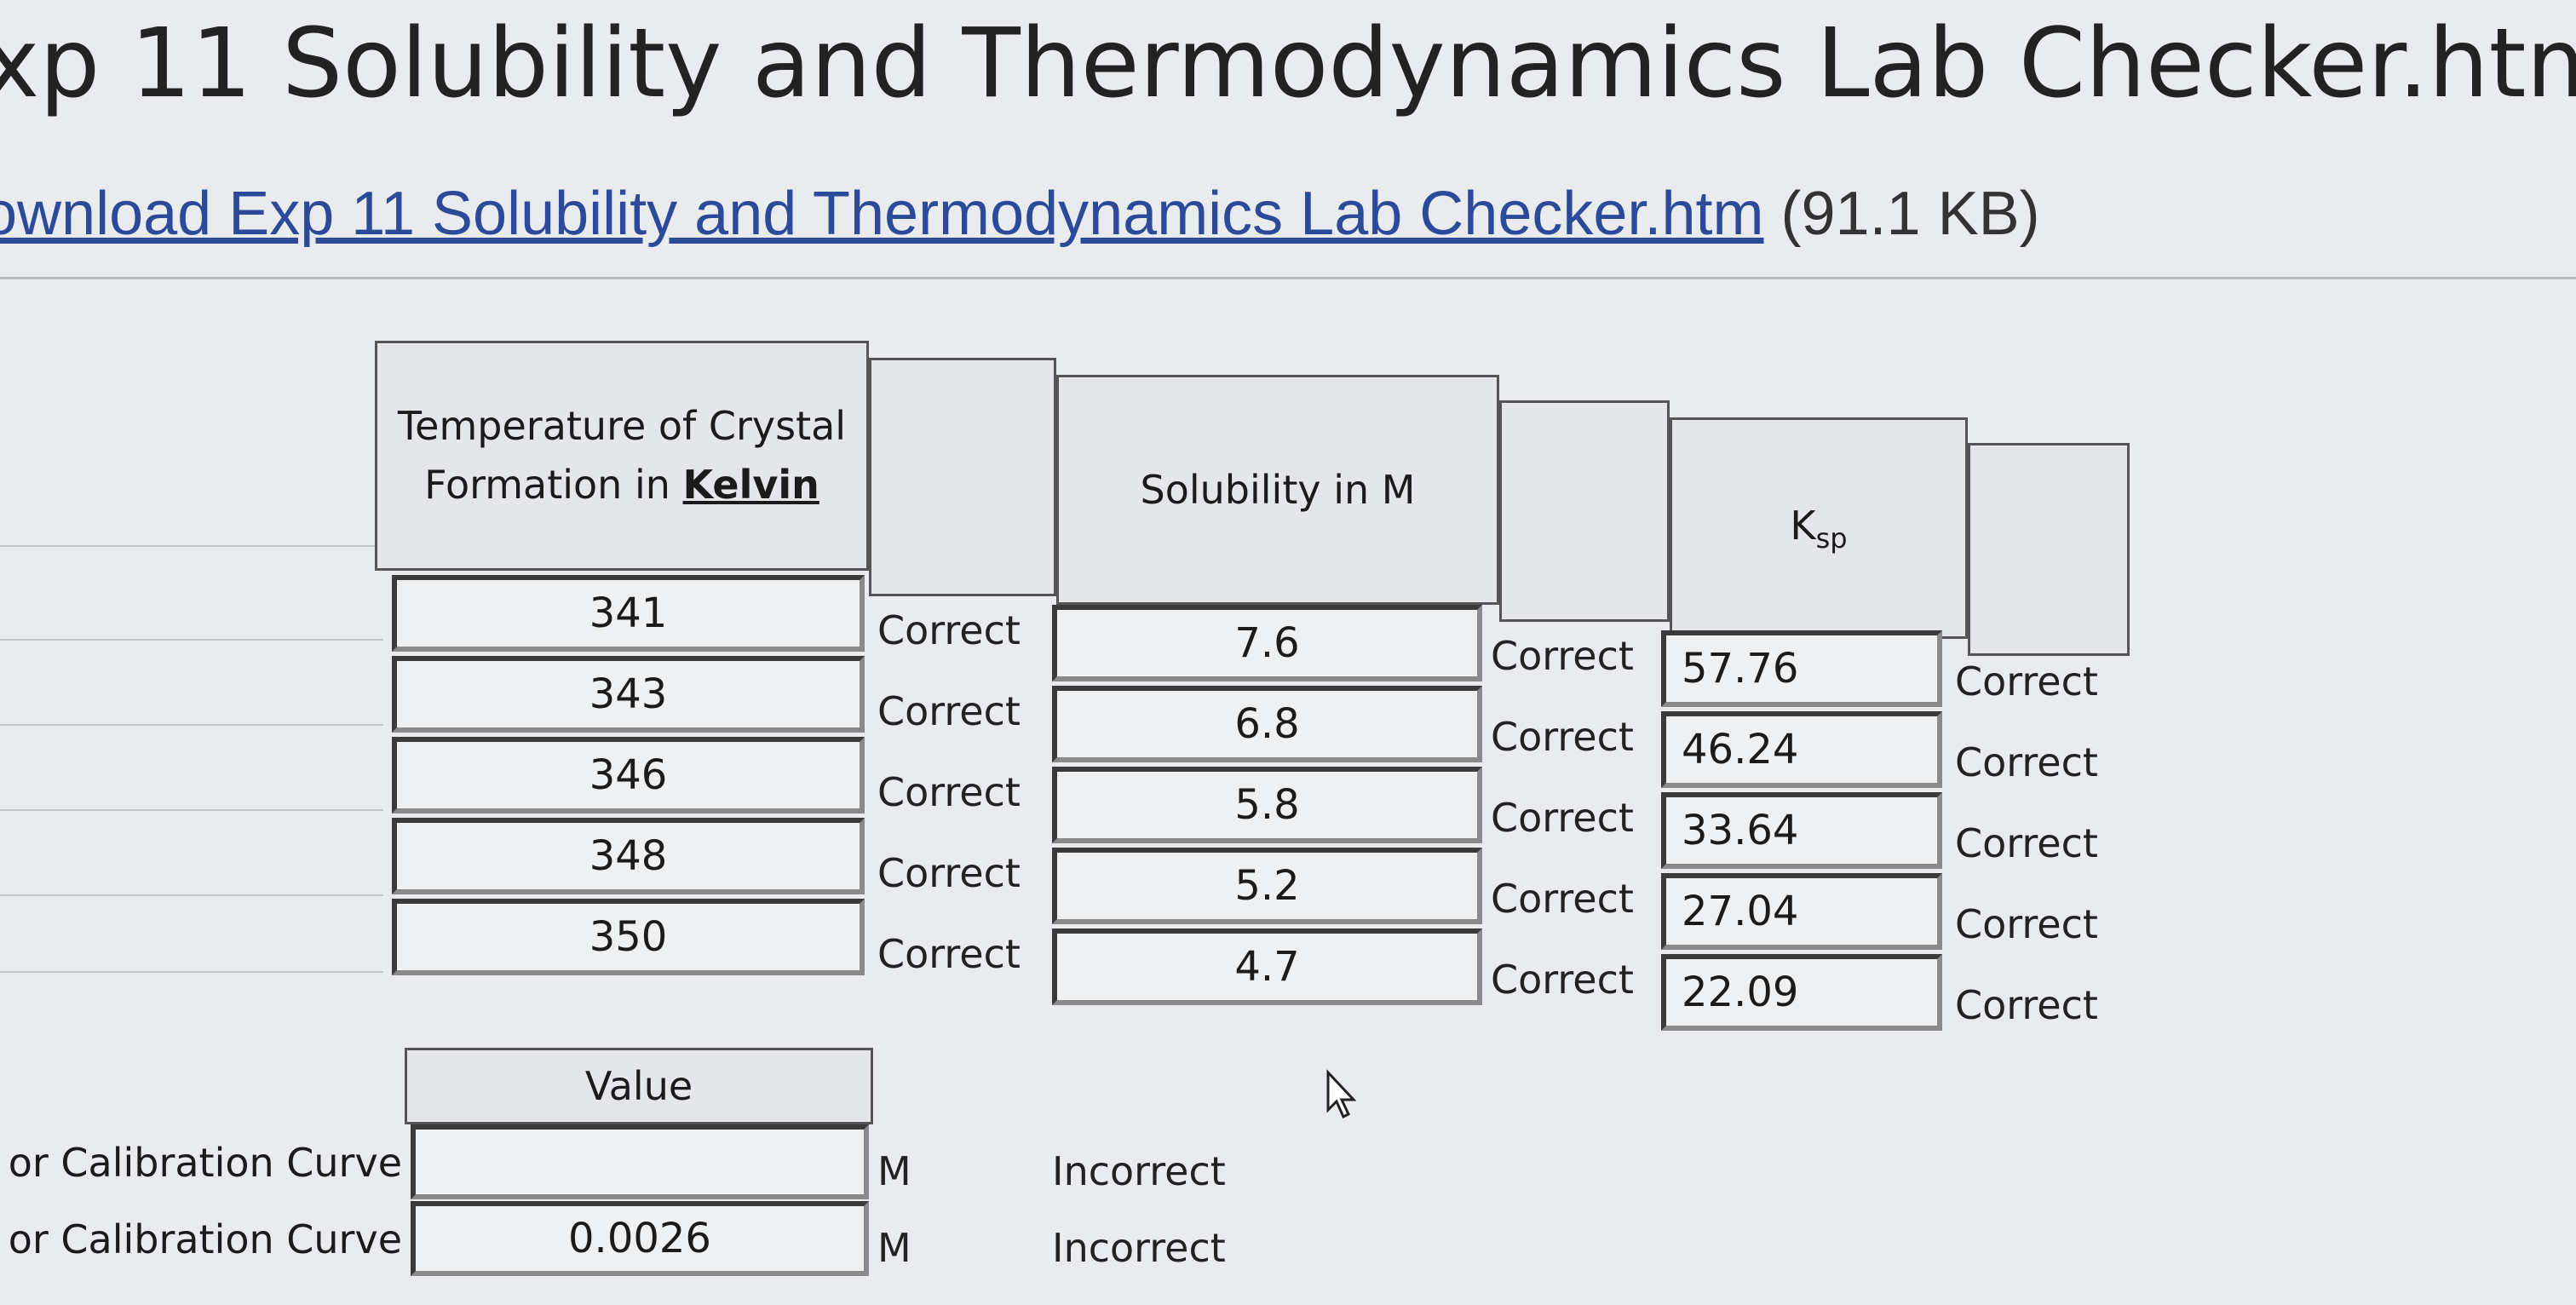 Image resolution: width=2576 pixels, height=1305 pixels. Describe the element at coordinates (1801, 668) in the screenshot. I see `ksp-input: 57.76` at that location.